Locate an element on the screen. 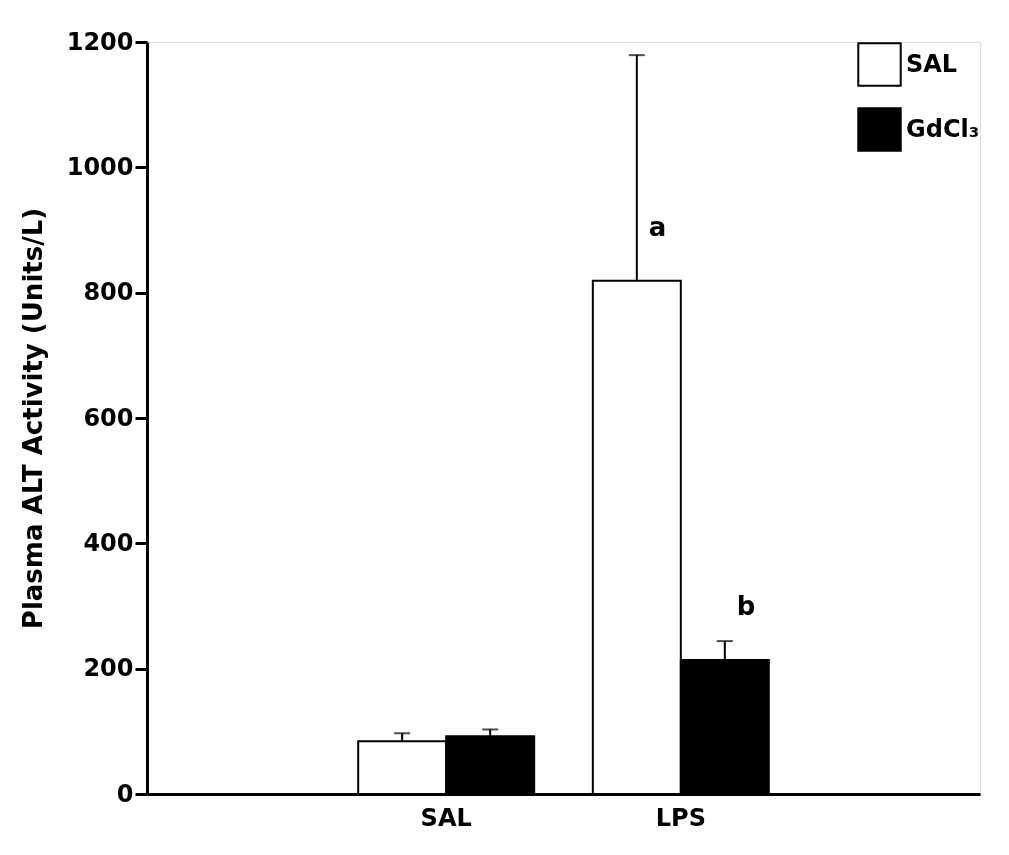  y-tick-label: 600 is located at coordinates (108, 417).